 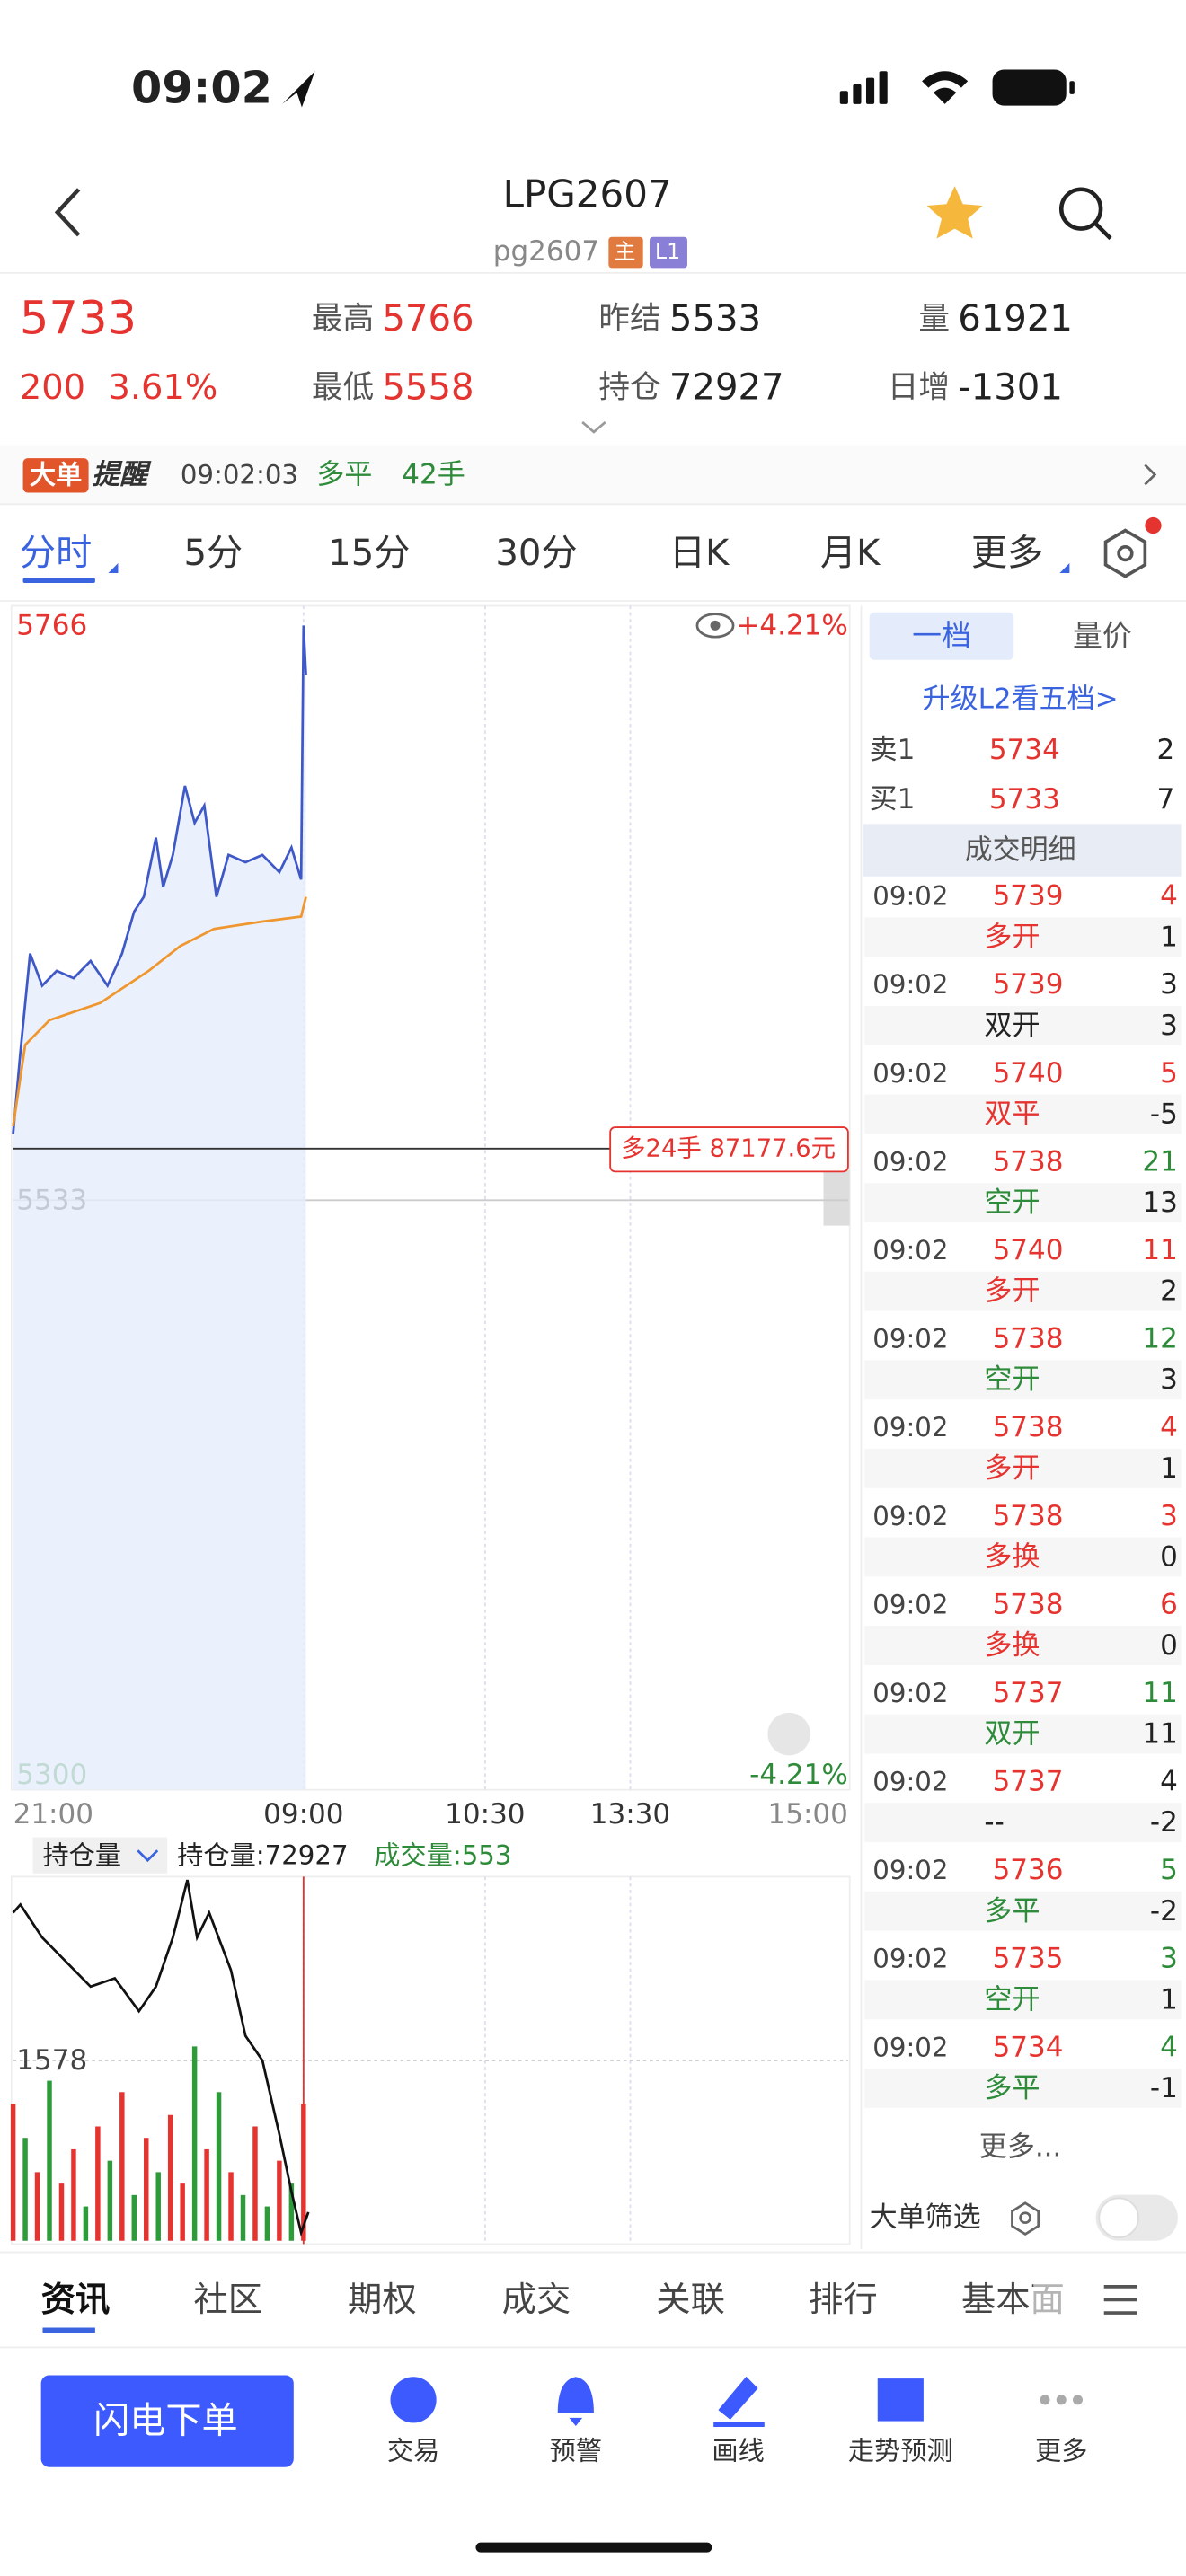 What do you see at coordinates (726, 388) in the screenshot?
I see `field-value: 72927` at bounding box center [726, 388].